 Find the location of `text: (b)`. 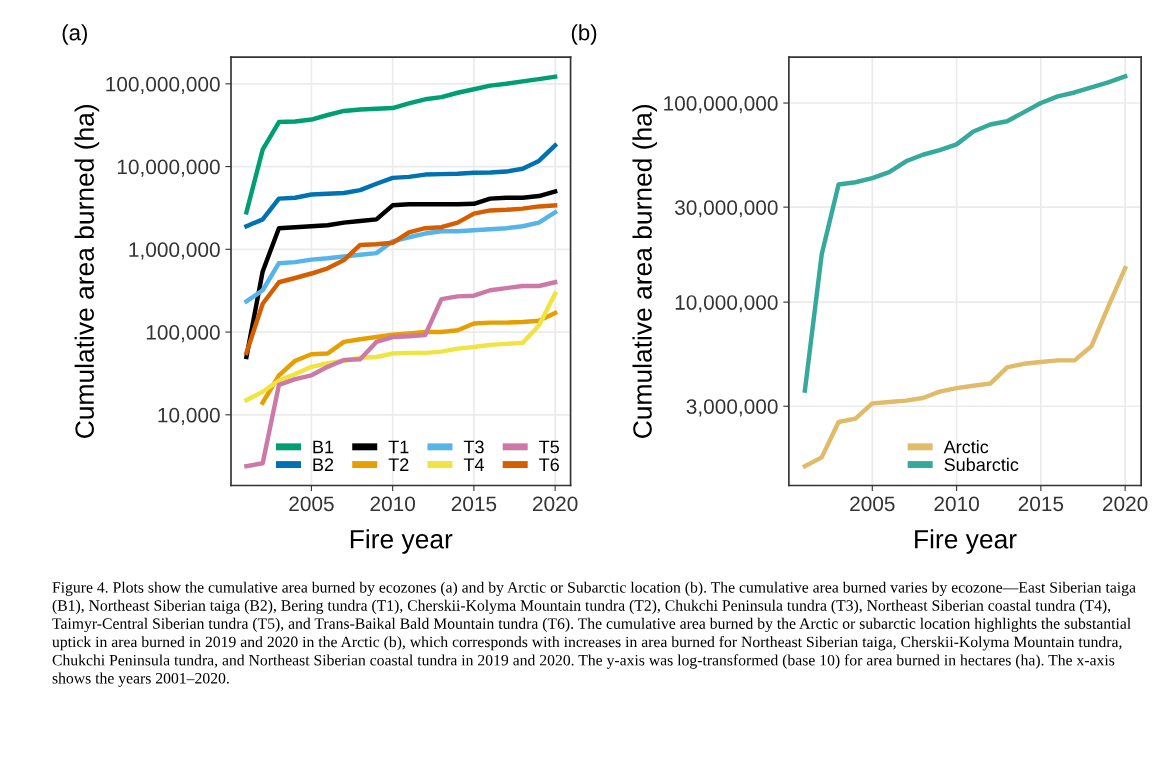

text: (b) is located at coordinates (584, 34).